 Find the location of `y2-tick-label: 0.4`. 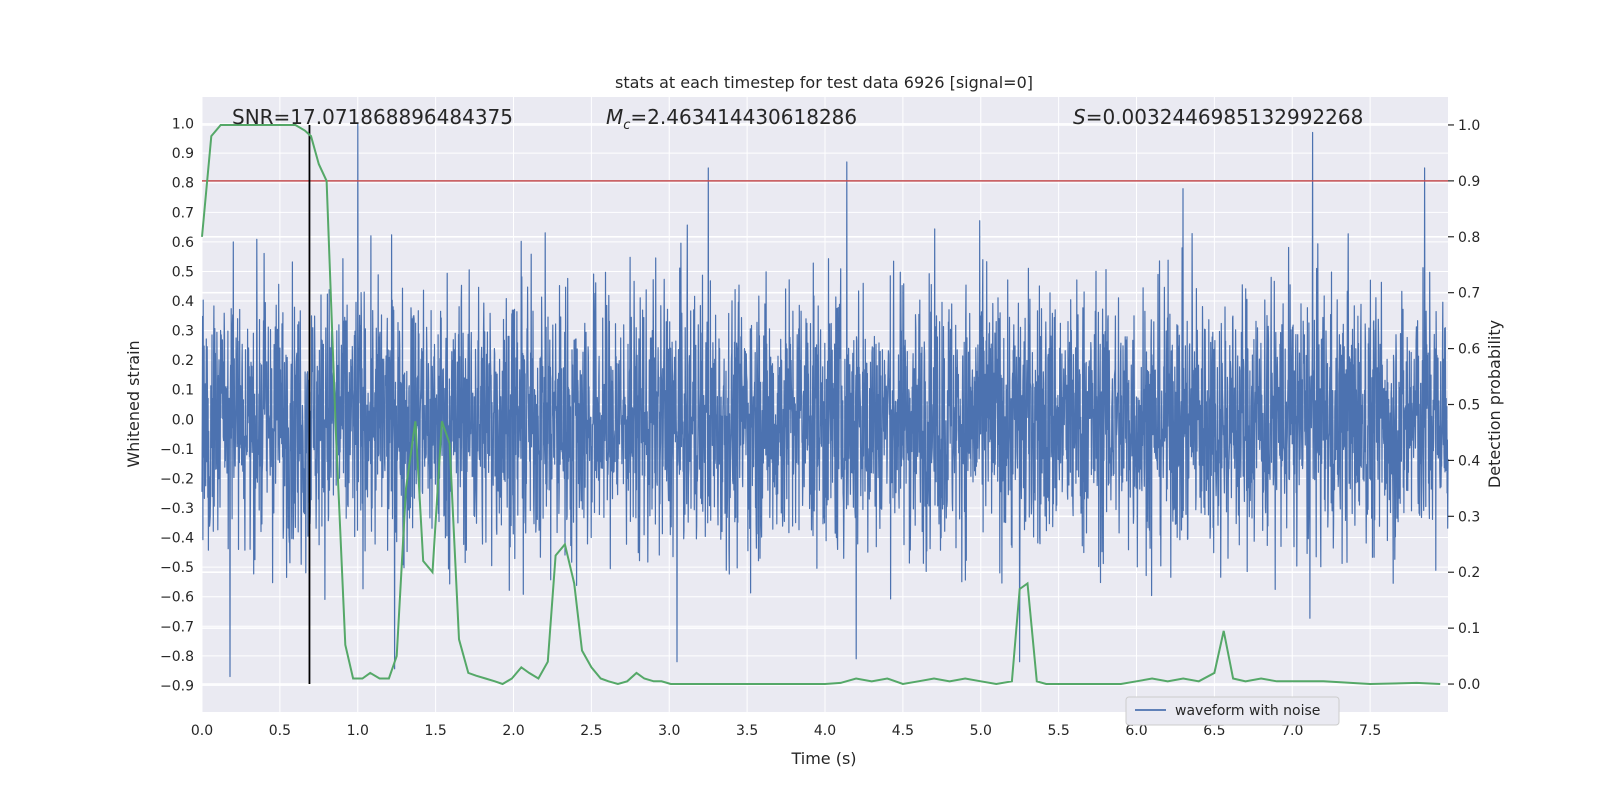

y2-tick-label: 0.4 is located at coordinates (1469, 461).